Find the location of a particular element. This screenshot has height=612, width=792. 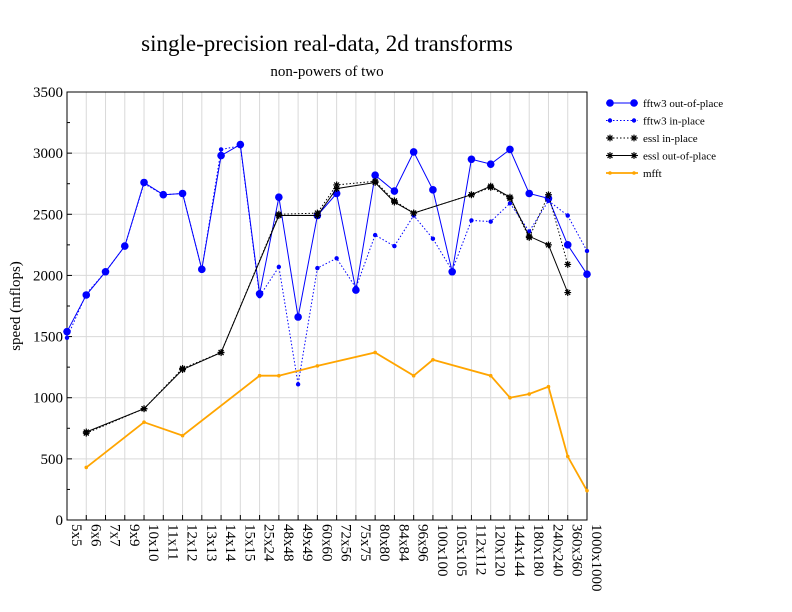

legend-label: essl in-place is located at coordinates (670, 139).